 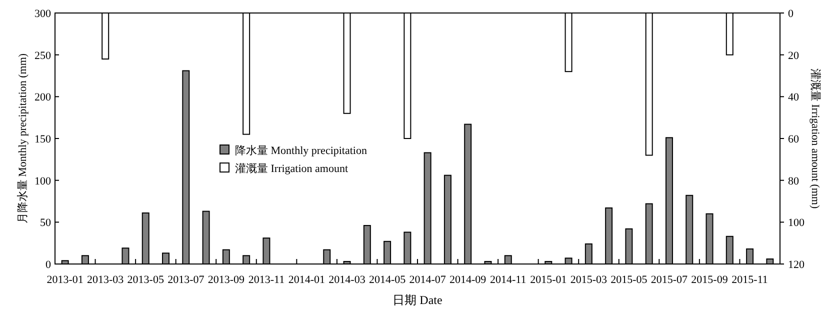 I want to click on x-tick-label: 2015-07, so click(x=669, y=280).